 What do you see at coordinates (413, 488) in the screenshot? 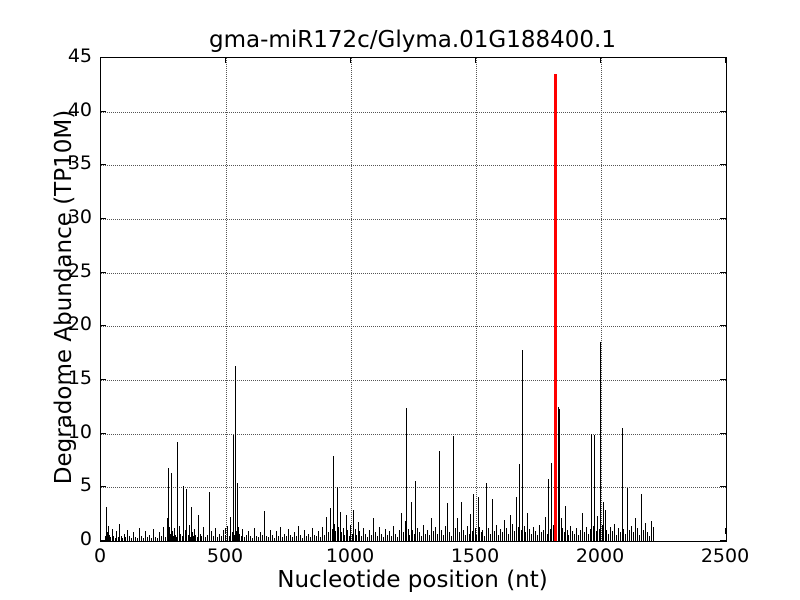
I see `gridline-horizontal` at bounding box center [413, 488].